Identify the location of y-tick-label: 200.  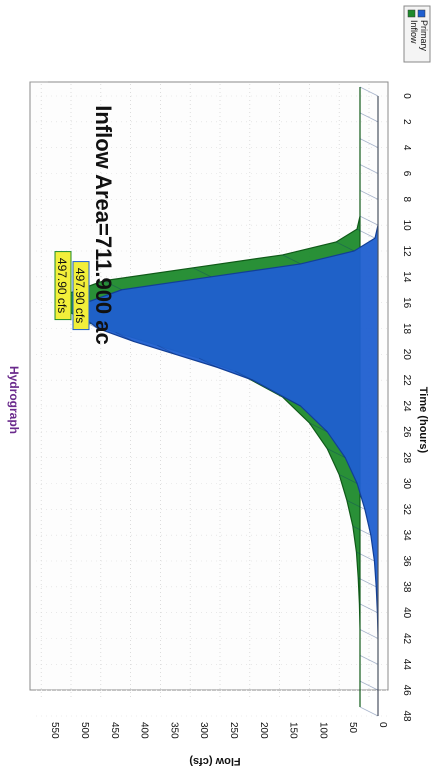
(263, 730).